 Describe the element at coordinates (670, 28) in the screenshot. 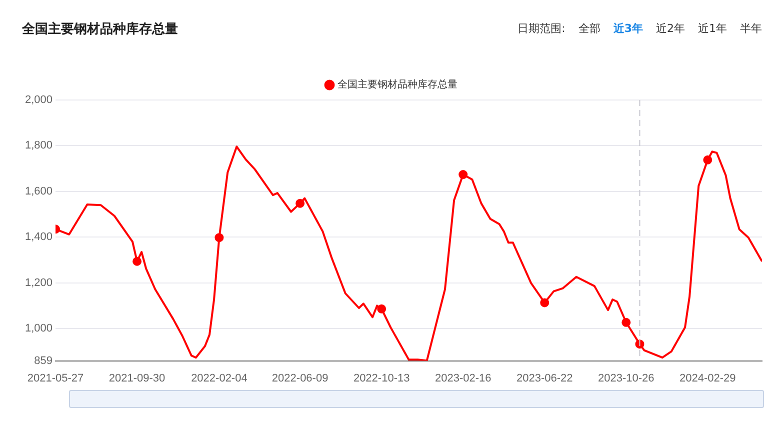

I see `text: 近2年` at that location.